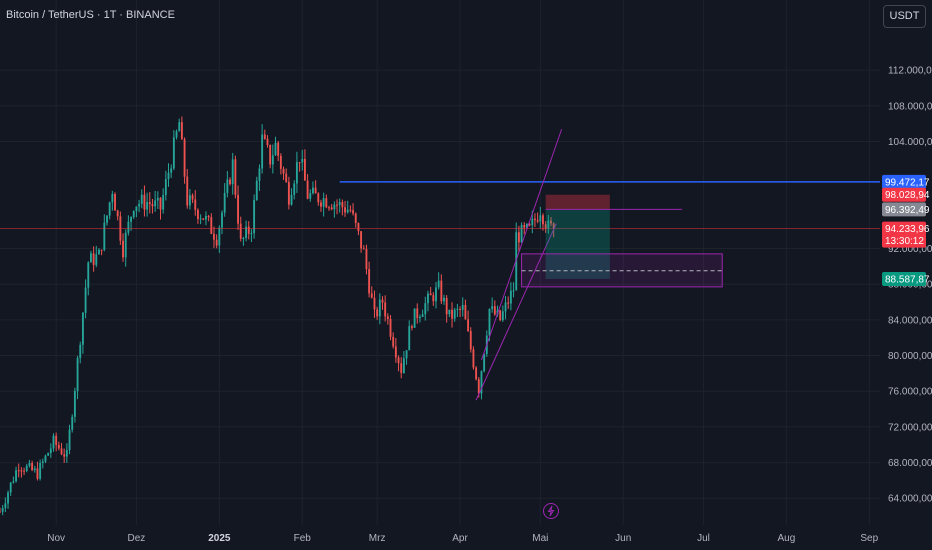 The width and height of the screenshot is (932, 550). Describe the element at coordinates (907, 195) in the screenshot. I see `price-tag-label: 98.028,94` at that location.